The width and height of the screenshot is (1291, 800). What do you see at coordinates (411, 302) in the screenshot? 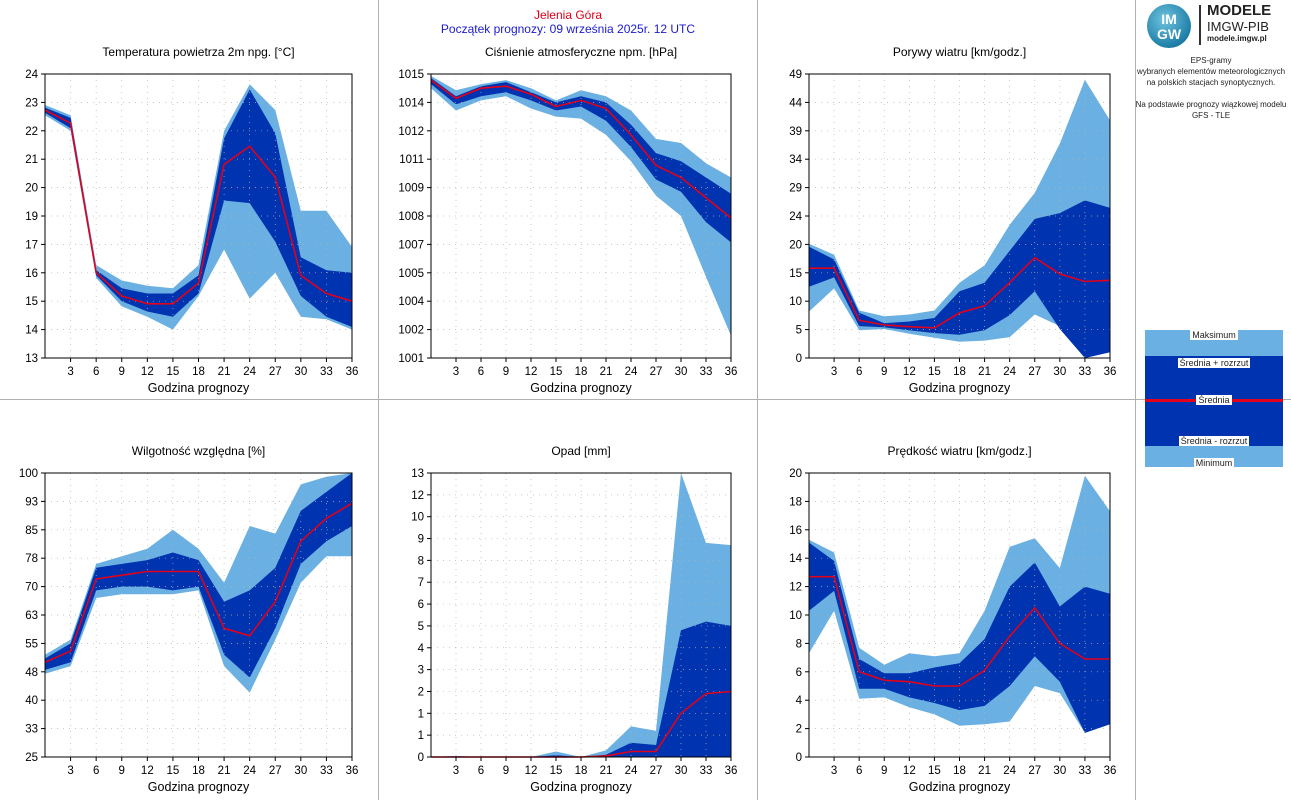
I see `y-tick-label: 1004` at bounding box center [411, 302].